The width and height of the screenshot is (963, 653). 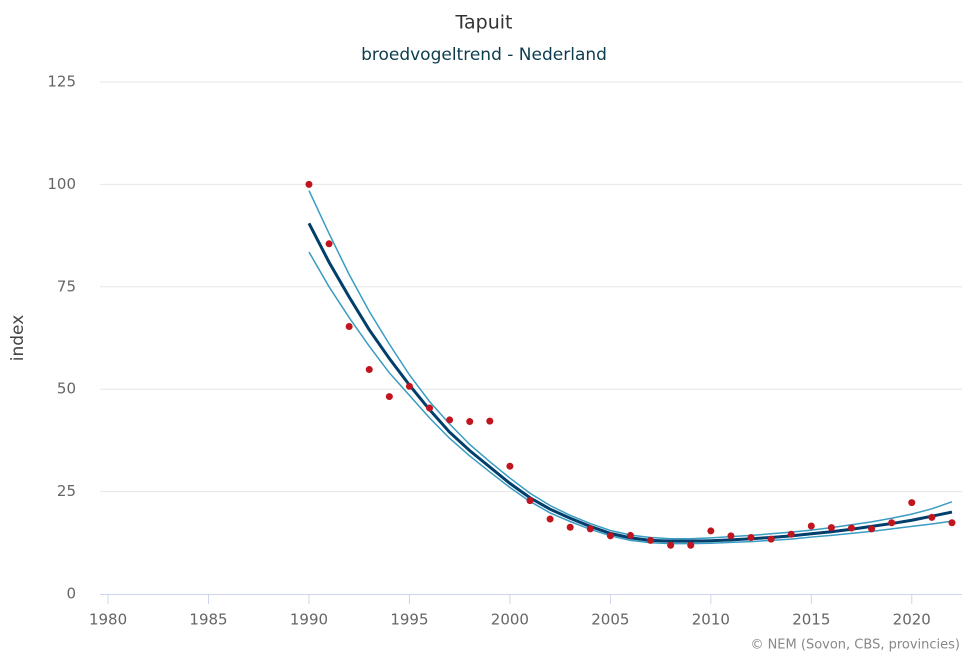 What do you see at coordinates (208, 620) in the screenshot?
I see `x-tick-label: 1985` at bounding box center [208, 620].